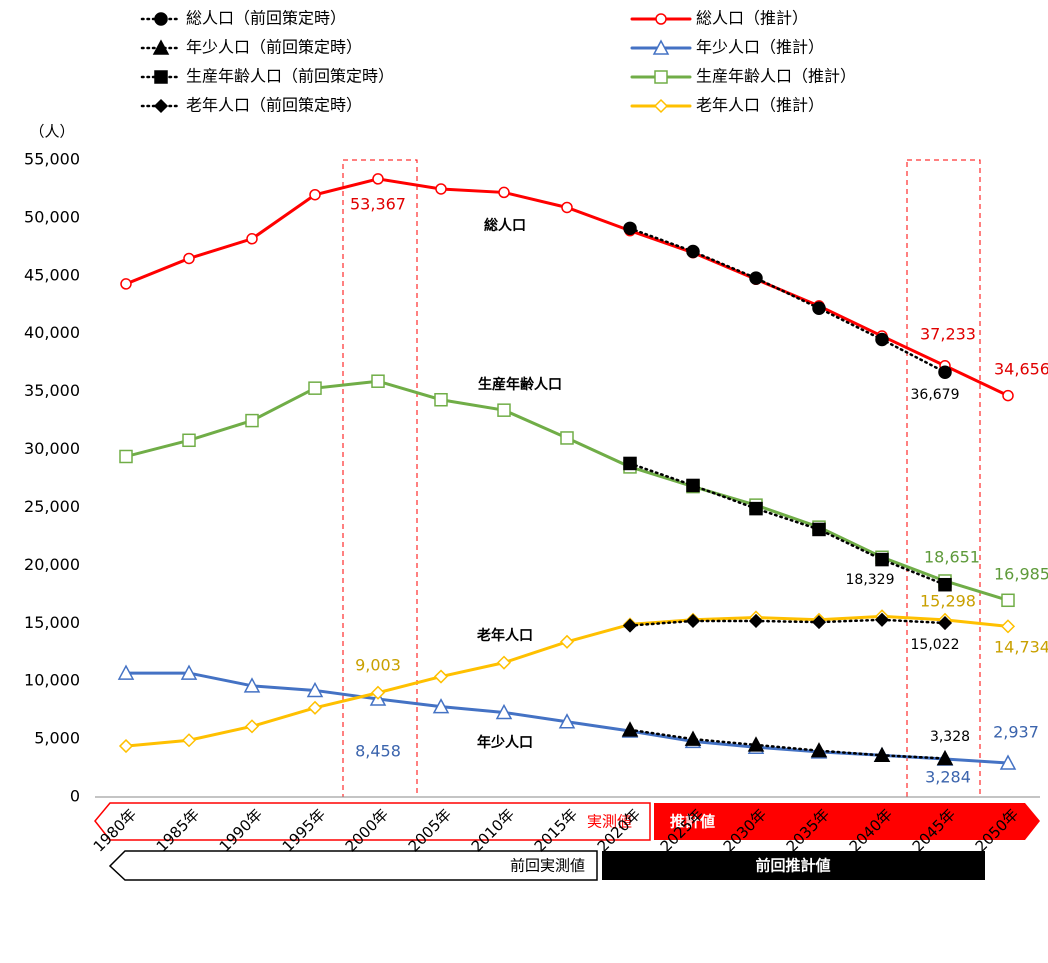 Image resolution: width=1048 pixels, height=963 pixels. Describe the element at coordinates (609, 822) in the screenshot. I see `period-label: 実測値` at that location.